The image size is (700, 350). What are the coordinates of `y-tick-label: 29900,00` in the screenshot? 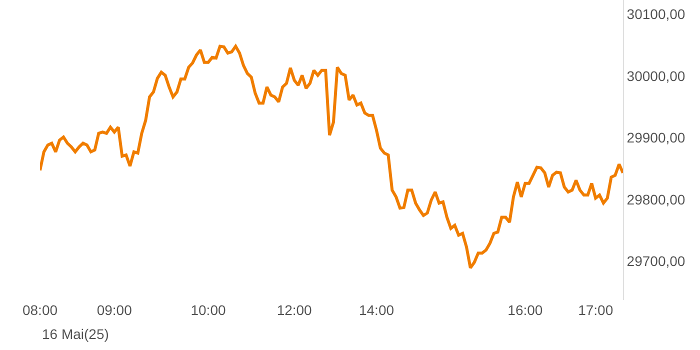 It's located at (656, 138).